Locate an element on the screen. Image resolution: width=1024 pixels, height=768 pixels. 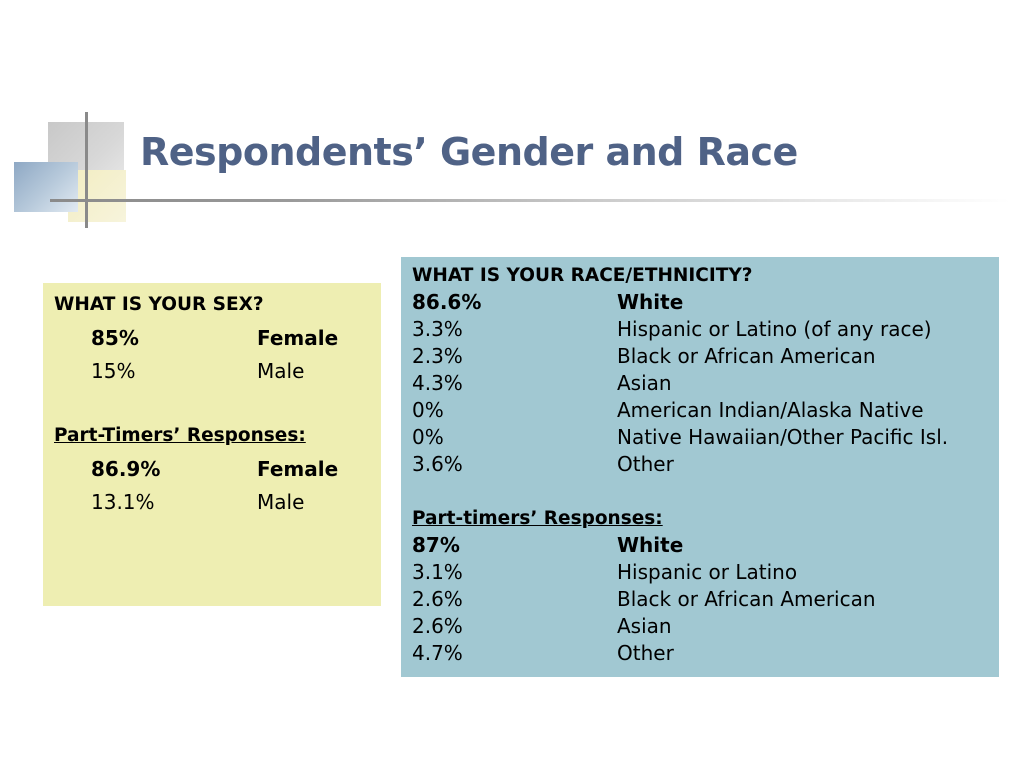
race-row-percent: 4.3% is located at coordinates (437, 383).